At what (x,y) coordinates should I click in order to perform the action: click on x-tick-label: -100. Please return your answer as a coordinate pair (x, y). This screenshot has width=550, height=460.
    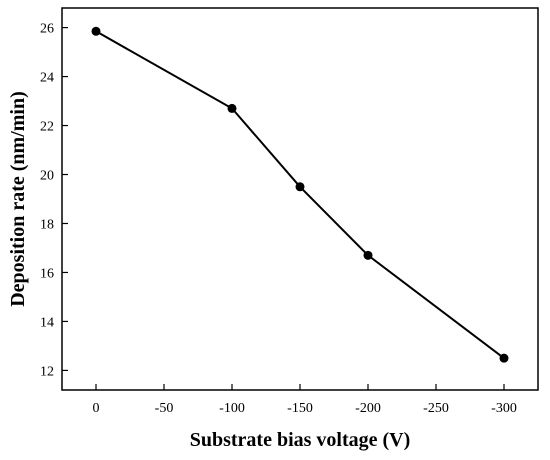
    Looking at the image, I should click on (232, 408).